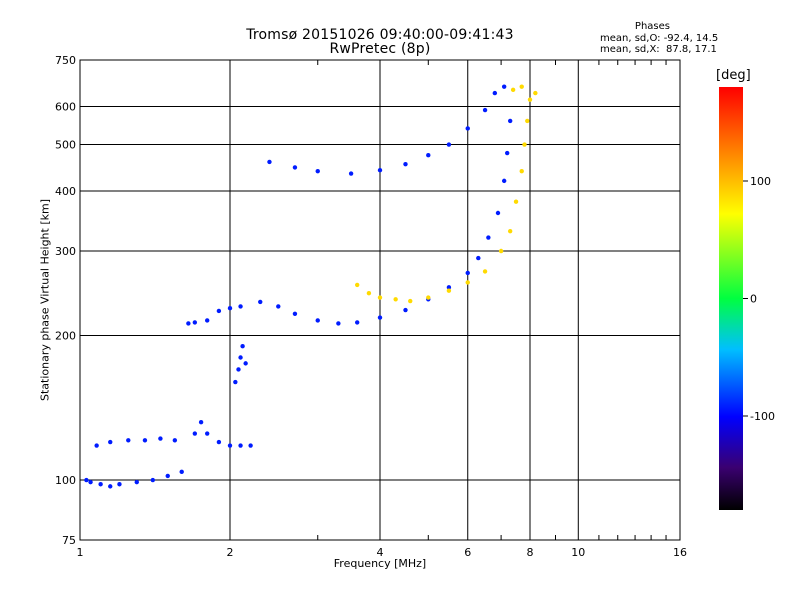  Describe the element at coordinates (680, 552) in the screenshot. I see `x-tick-label: 16` at that location.